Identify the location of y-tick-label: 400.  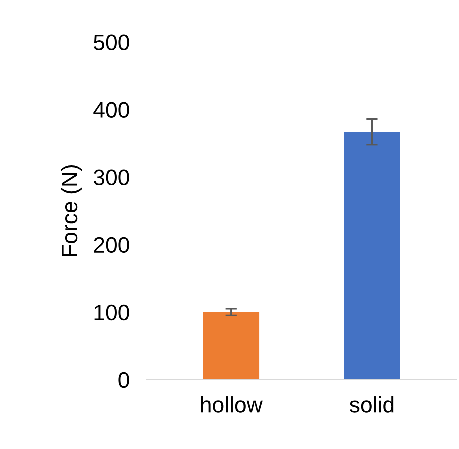
(112, 110).